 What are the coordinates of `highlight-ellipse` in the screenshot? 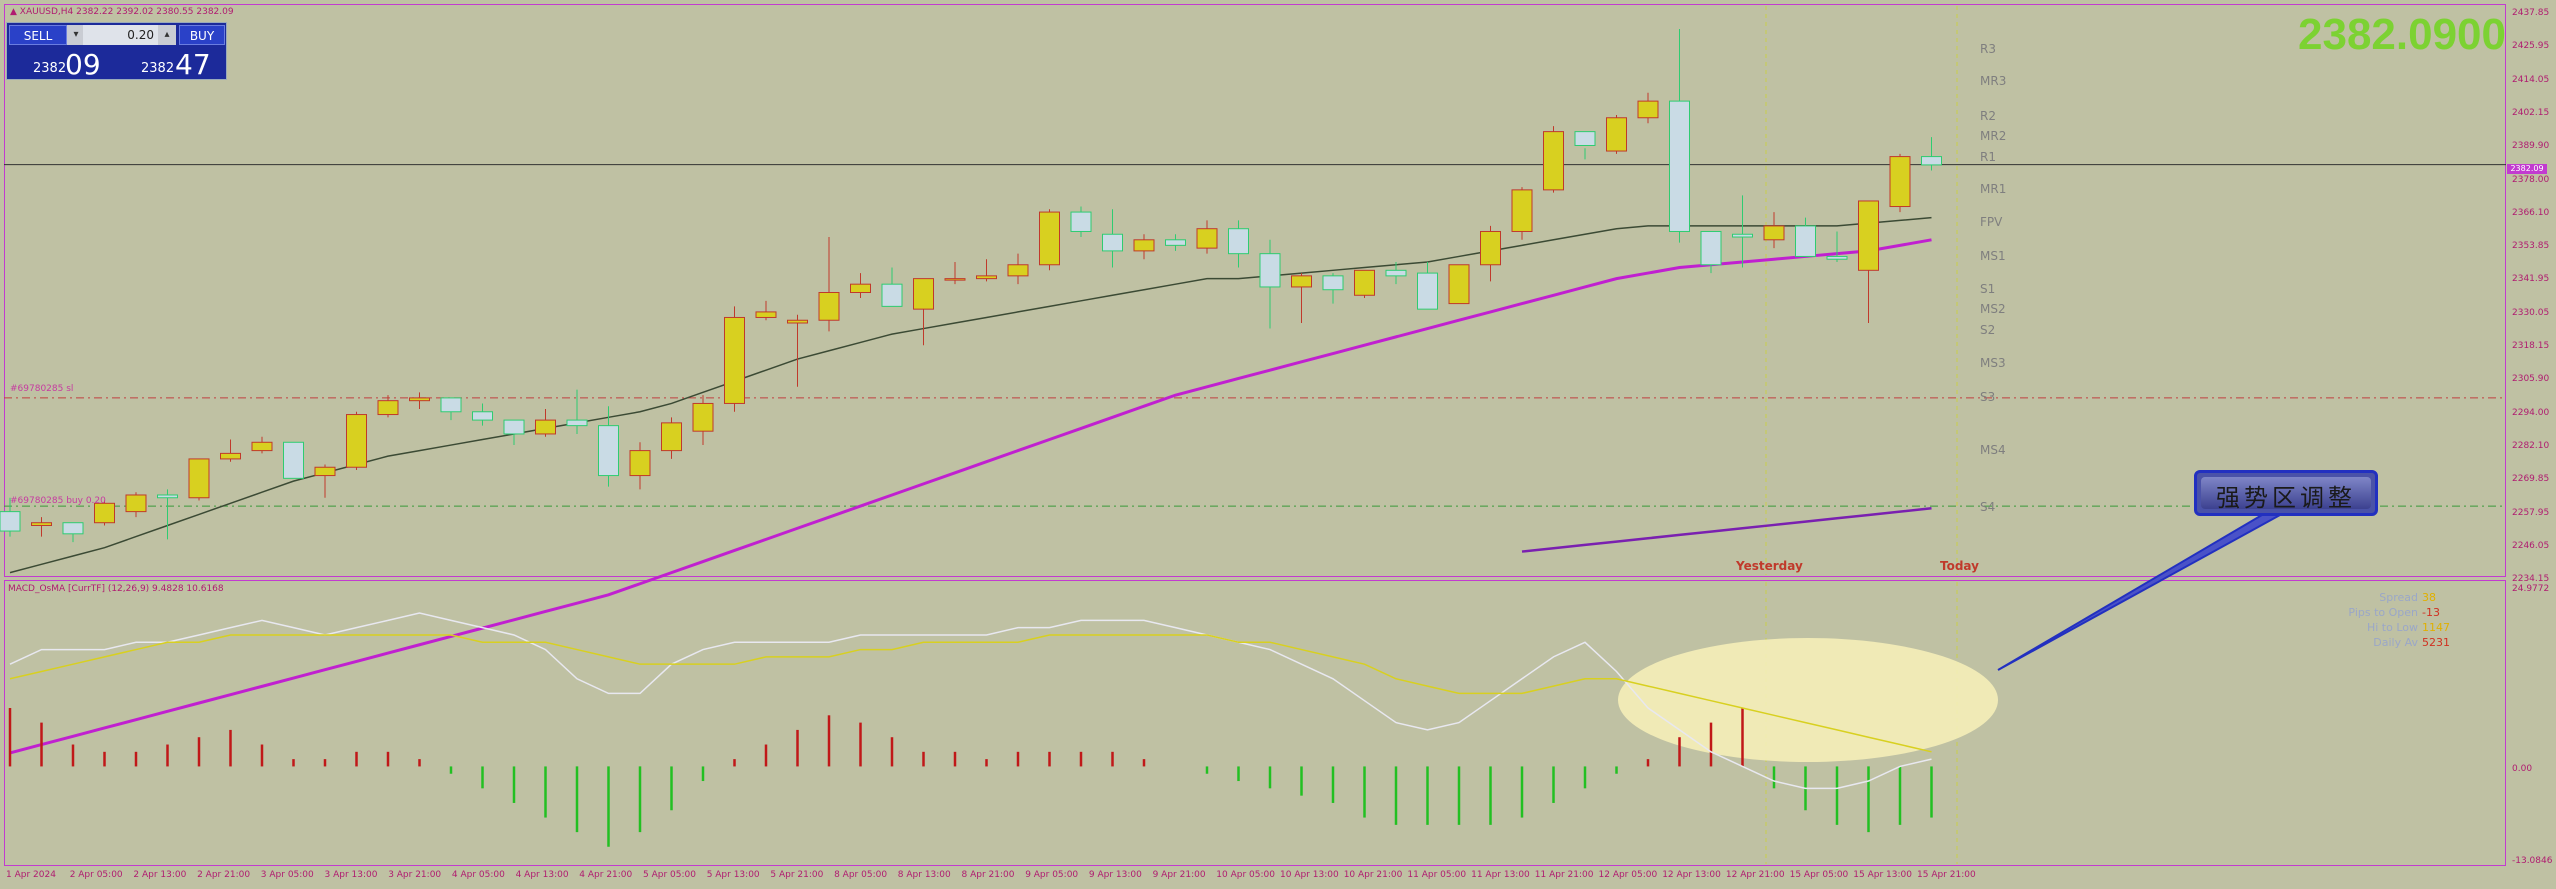 It's located at (1808, 700).